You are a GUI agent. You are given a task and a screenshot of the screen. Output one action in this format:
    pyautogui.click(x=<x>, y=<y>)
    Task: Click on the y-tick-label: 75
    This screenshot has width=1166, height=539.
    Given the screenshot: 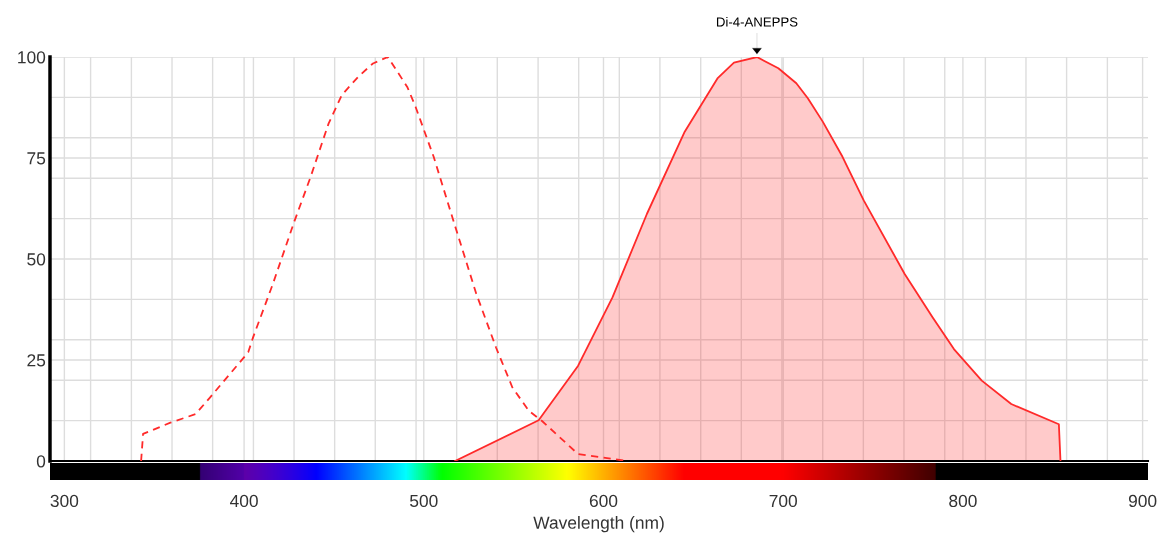 What is the action you would take?
    pyautogui.click(x=36, y=158)
    